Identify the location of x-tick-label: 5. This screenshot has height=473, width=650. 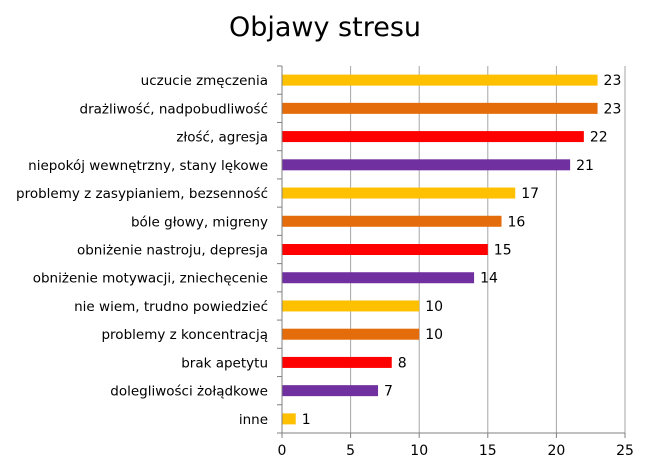
(350, 451).